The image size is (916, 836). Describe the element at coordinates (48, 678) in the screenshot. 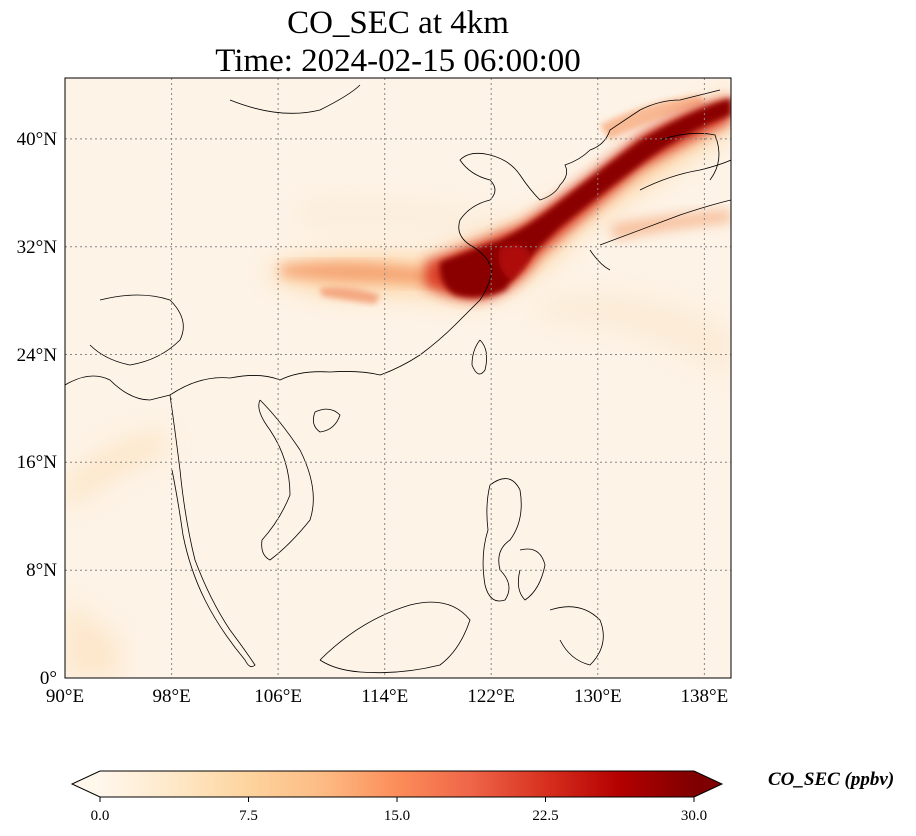

I see `lat-tick-label: 0°` at that location.